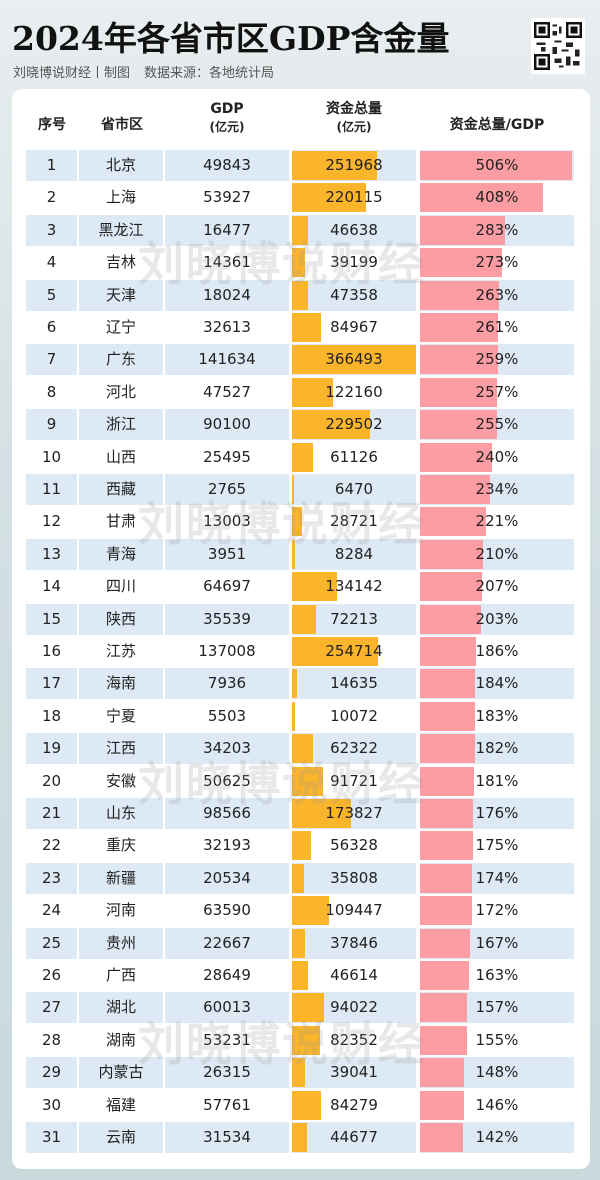  I want to click on cell-region: 湖南, so click(120, 1039).